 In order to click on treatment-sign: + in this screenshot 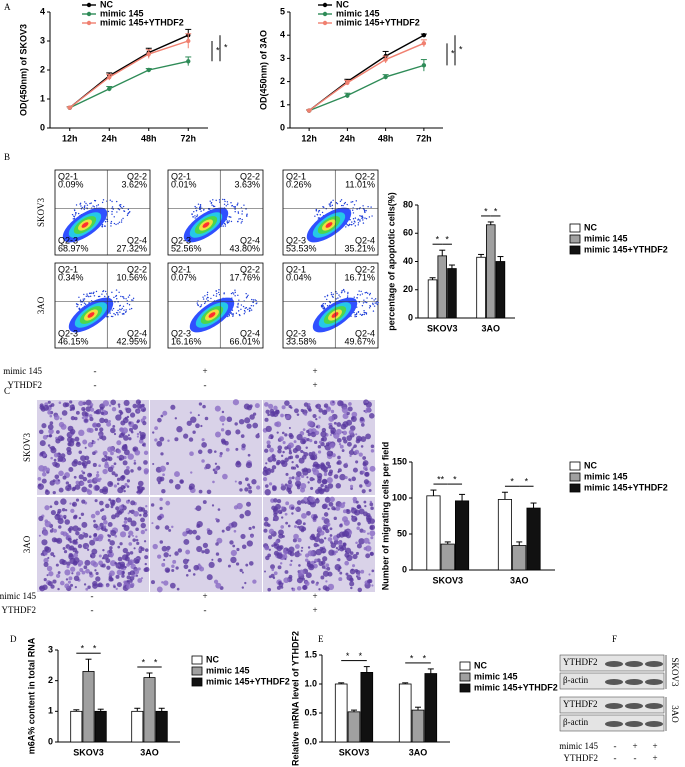, I will do `click(314, 371)`.